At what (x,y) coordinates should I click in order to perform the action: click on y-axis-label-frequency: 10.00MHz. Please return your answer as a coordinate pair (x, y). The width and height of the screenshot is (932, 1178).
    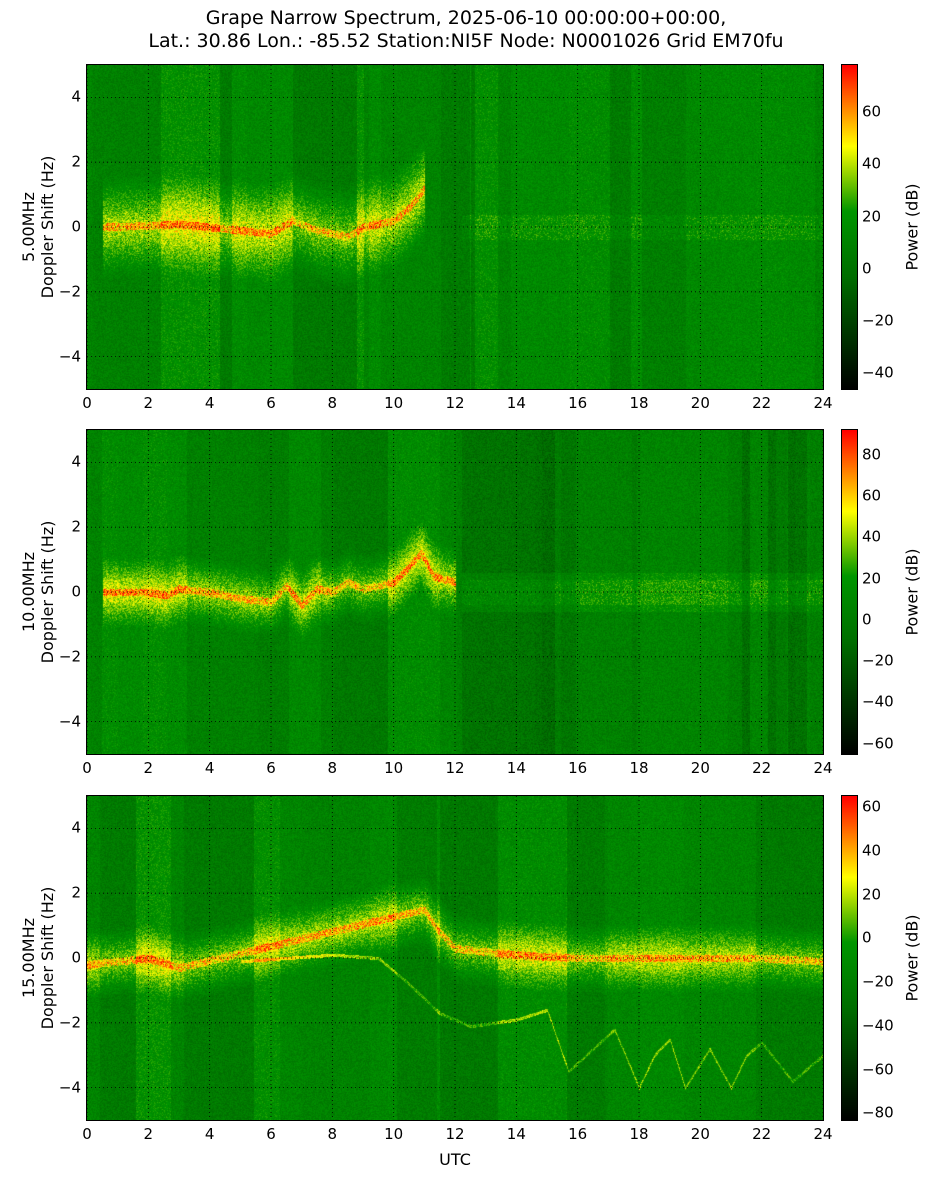
    Looking at the image, I should click on (28, 592).